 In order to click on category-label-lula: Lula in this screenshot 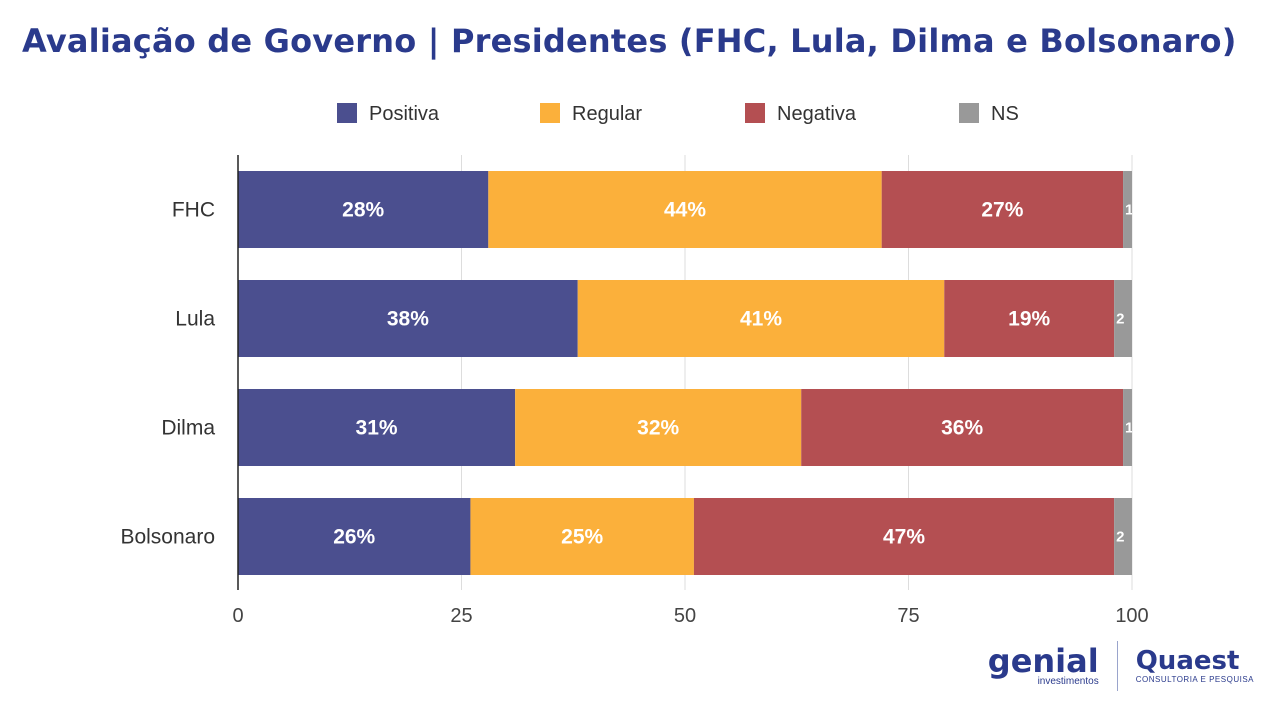, I will do `click(195, 319)`.